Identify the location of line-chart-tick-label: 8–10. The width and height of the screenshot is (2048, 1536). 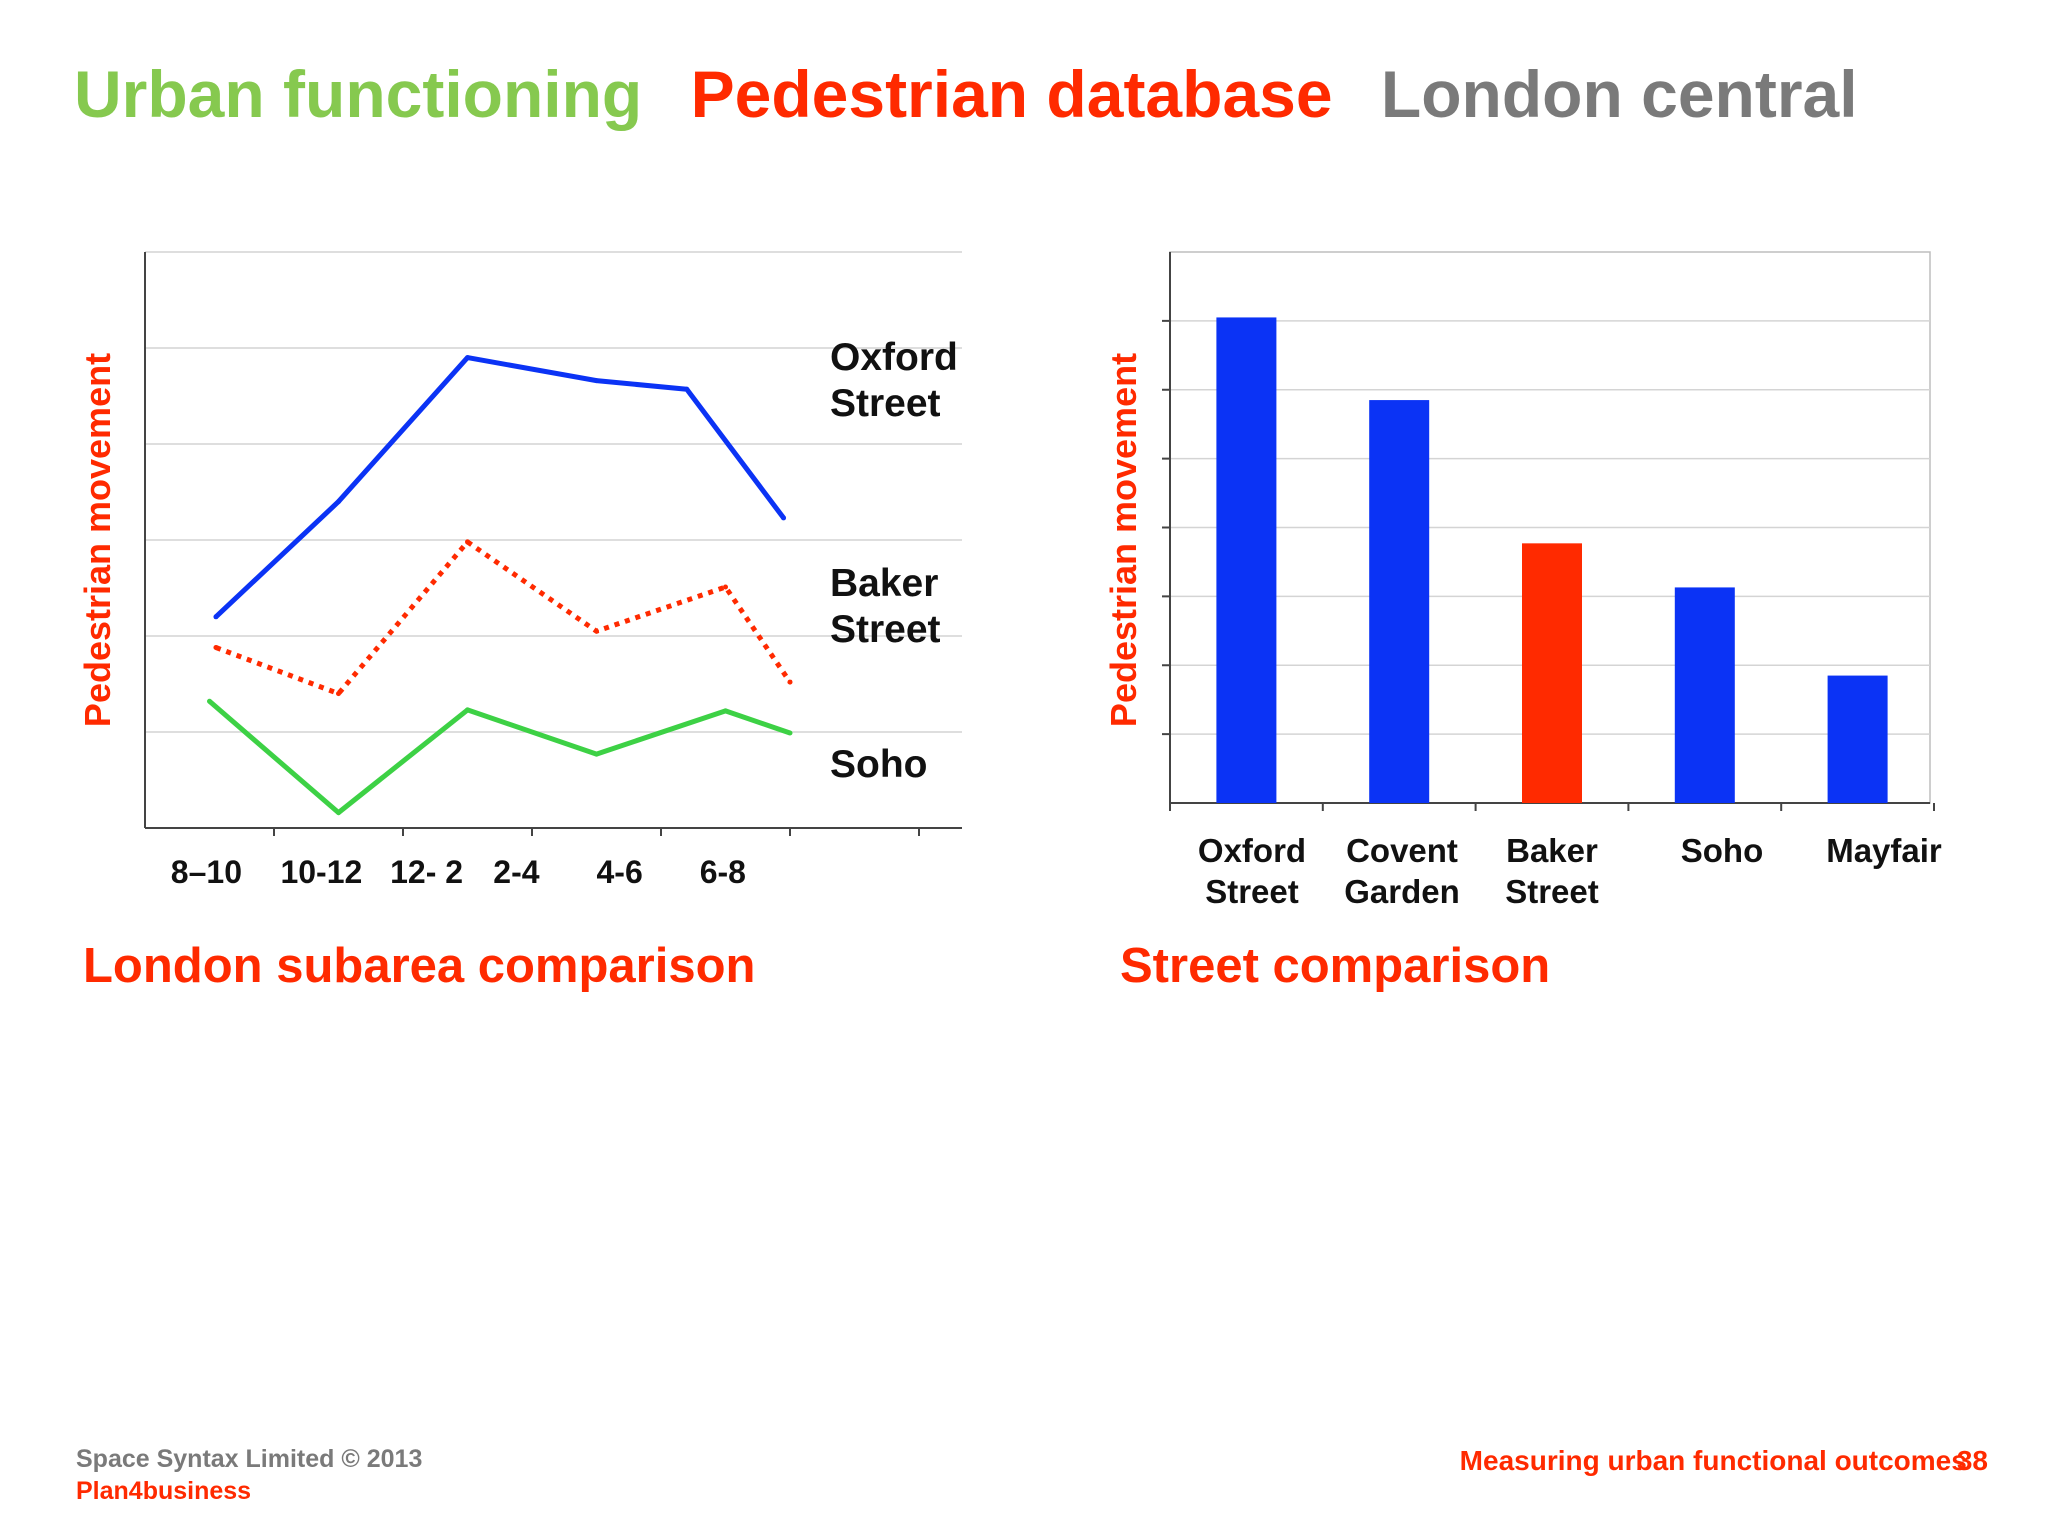
(206, 872).